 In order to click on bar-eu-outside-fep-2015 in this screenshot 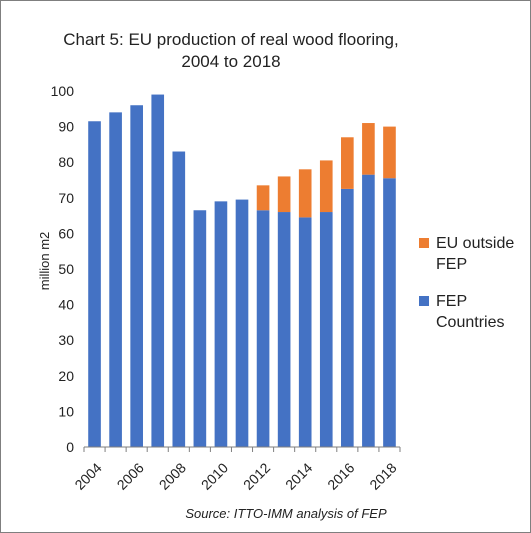, I will do `click(326, 186)`.